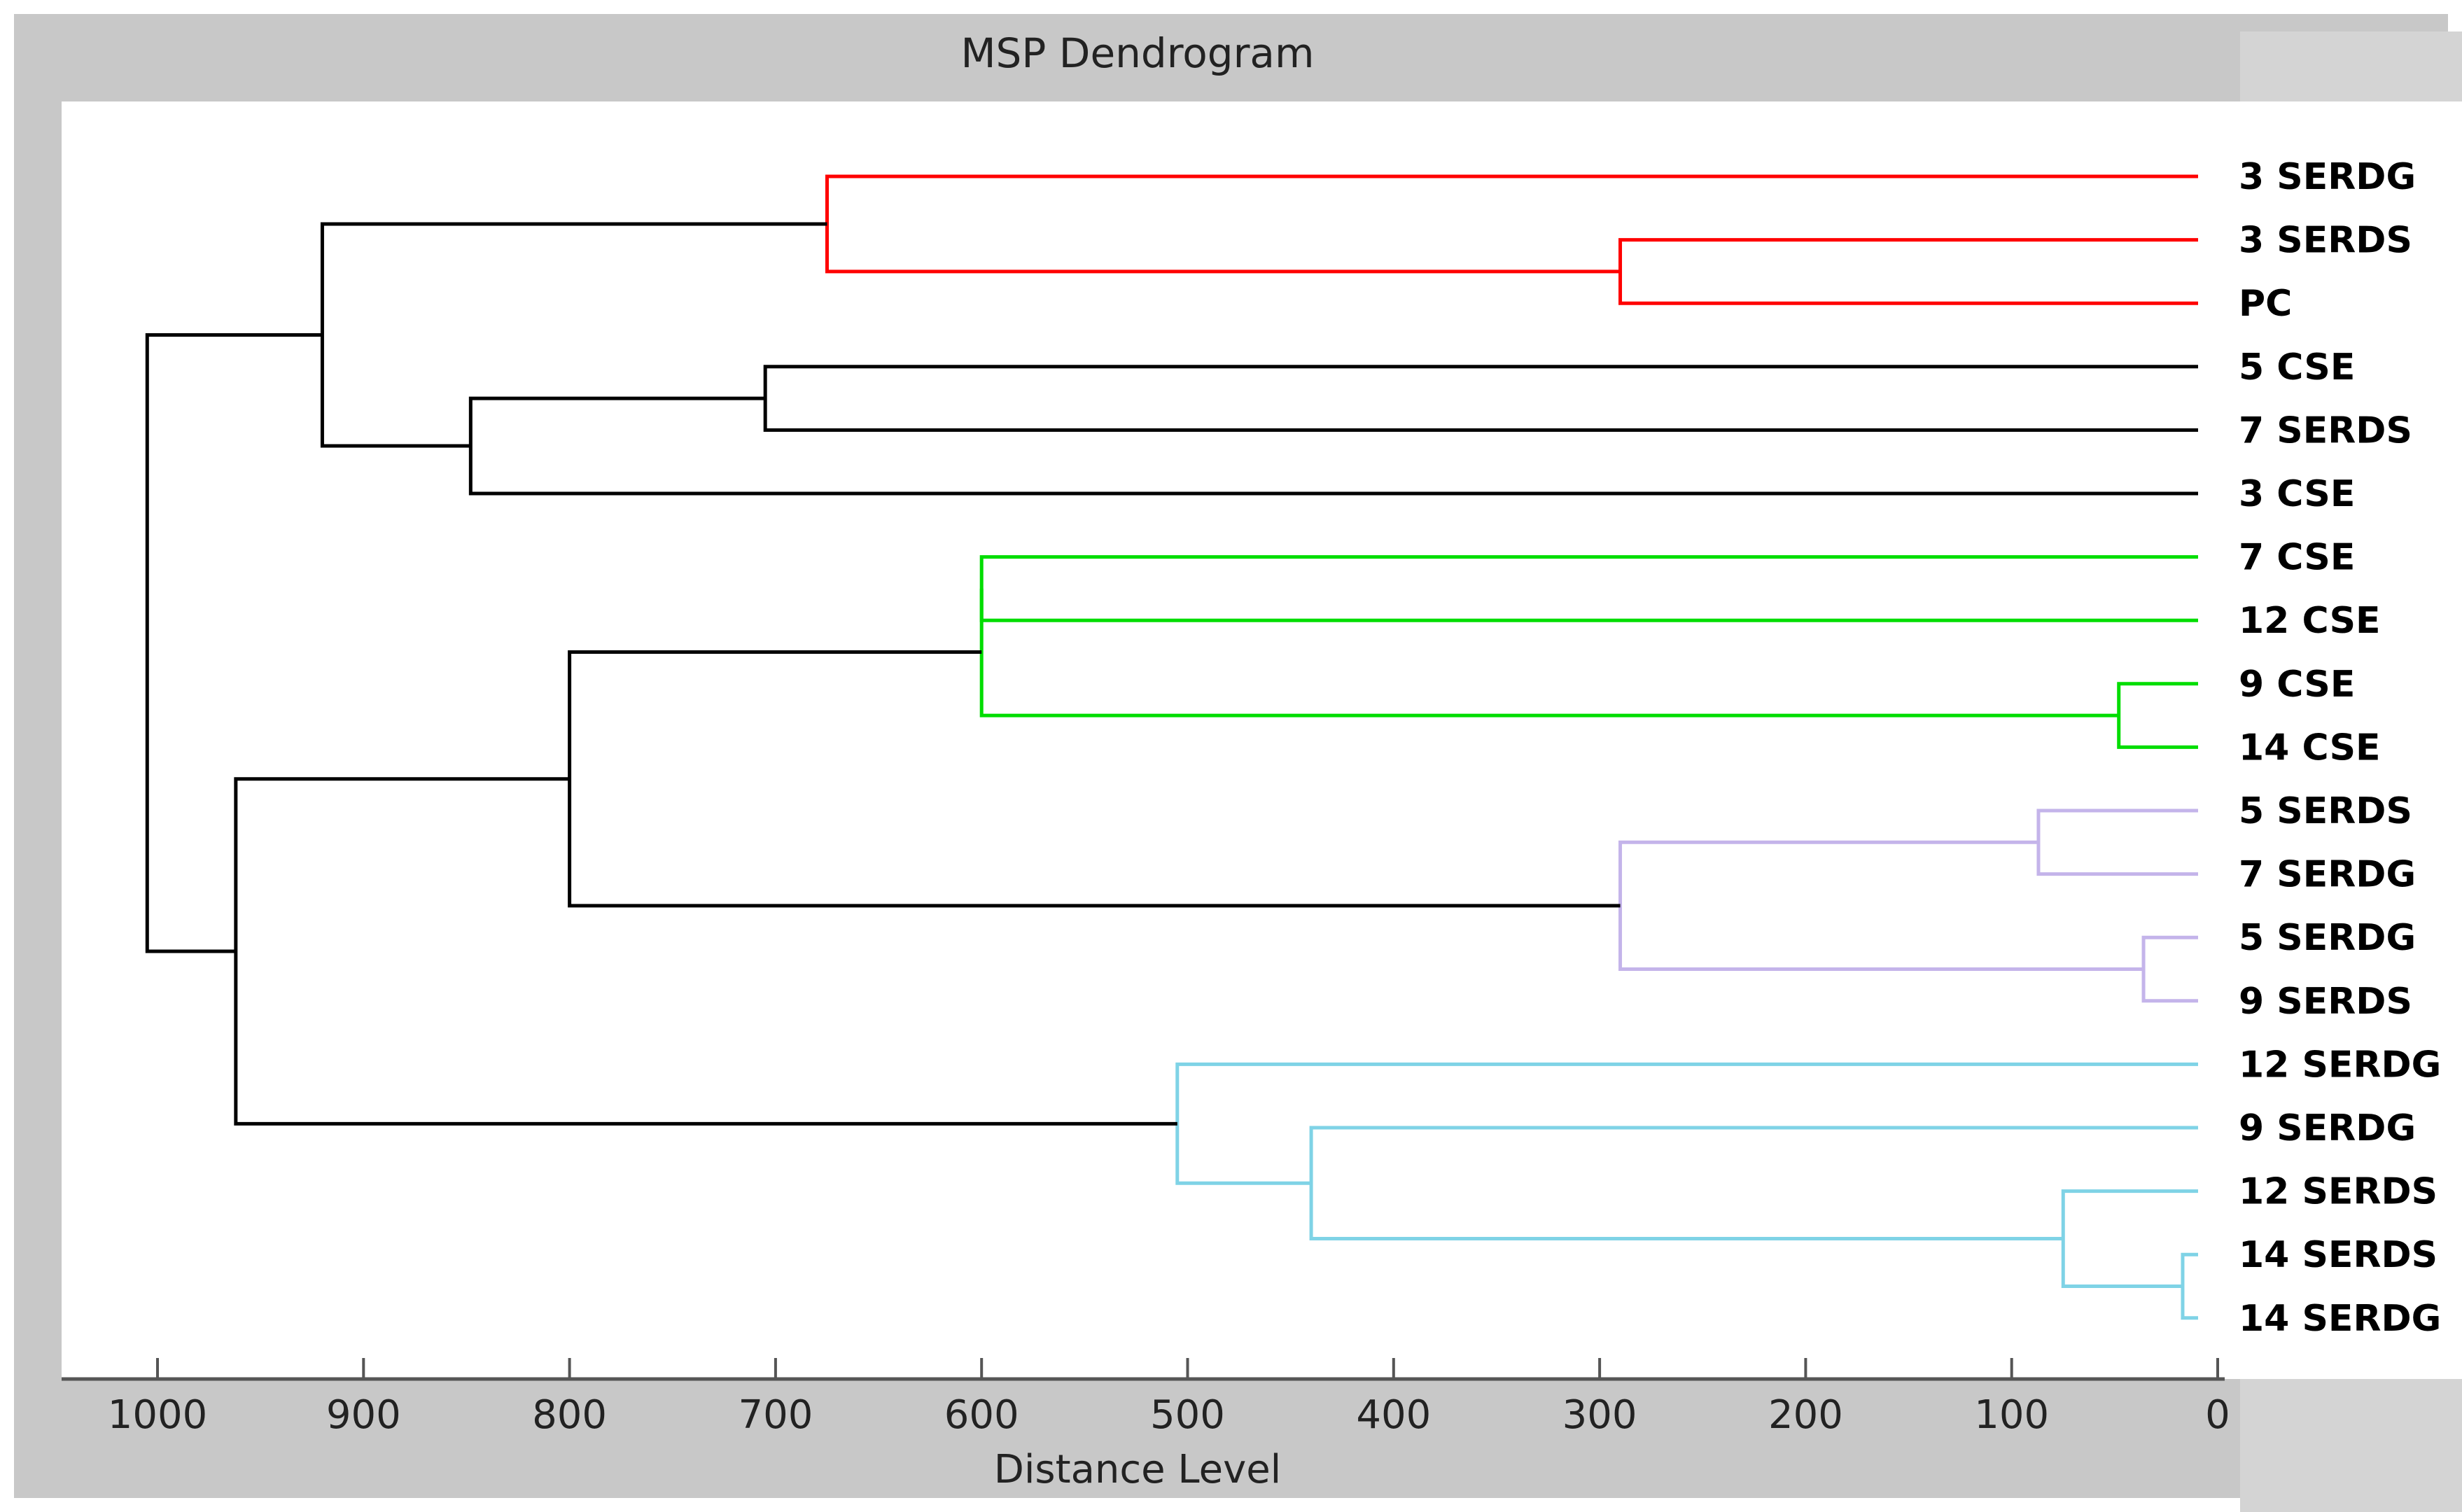 The image size is (2462, 1512). Describe the element at coordinates (2340, 1319) in the screenshot. I see `leaf-label: 14 SERDG` at that location.